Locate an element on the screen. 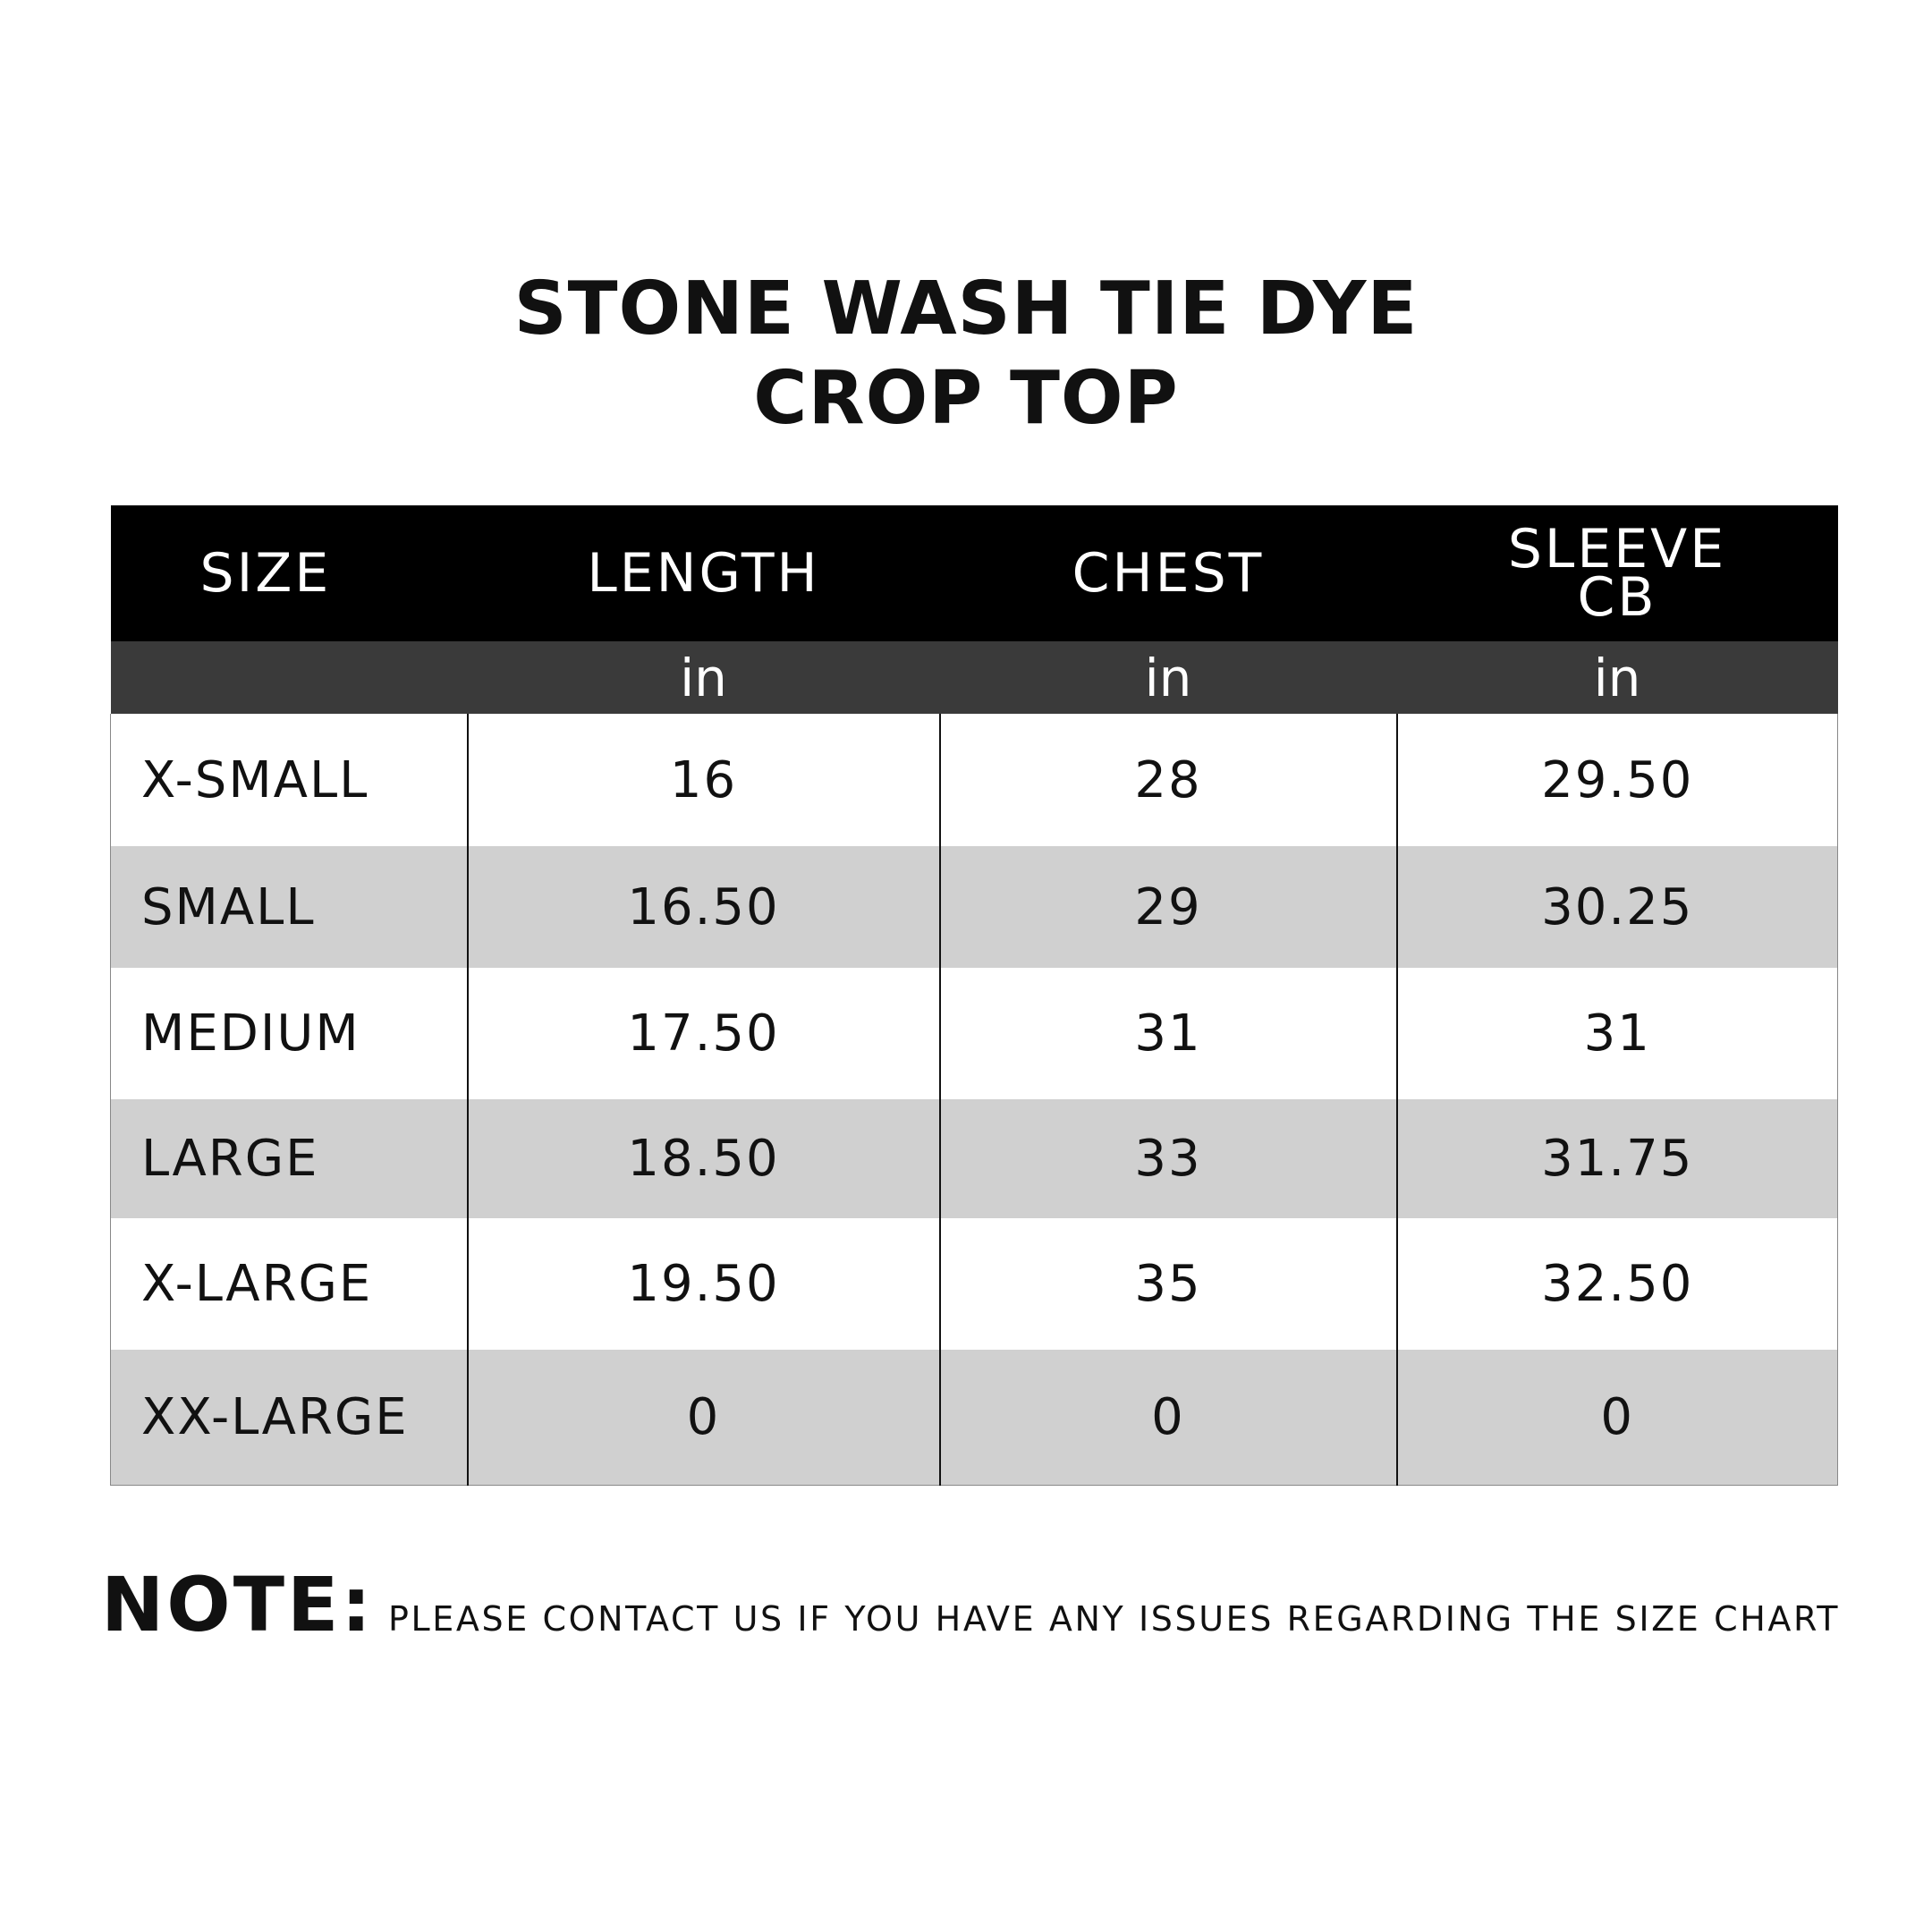 The image size is (1932, 1932). header-text: CHEST is located at coordinates (1168, 573).